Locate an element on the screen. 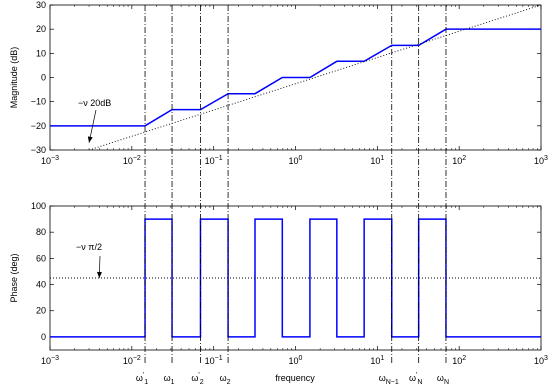 Image resolution: width=548 pixels, height=389 pixels. annotation-text: −ν 20dB is located at coordinates (94, 103).